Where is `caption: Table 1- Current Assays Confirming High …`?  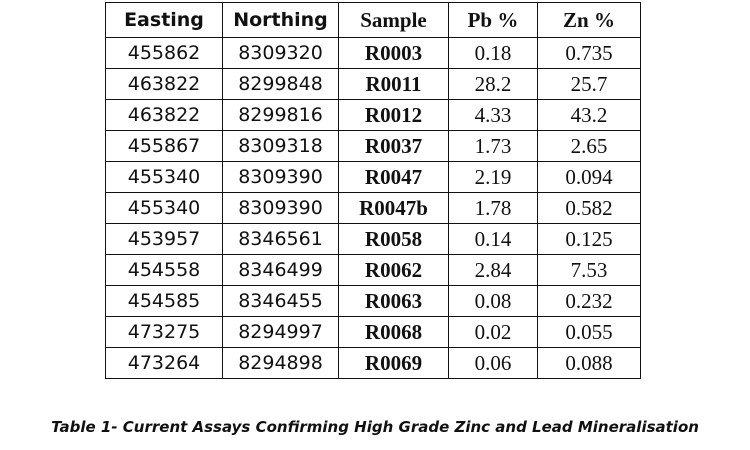
caption: Table 1- Current Assays Confirming High … is located at coordinates (375, 427).